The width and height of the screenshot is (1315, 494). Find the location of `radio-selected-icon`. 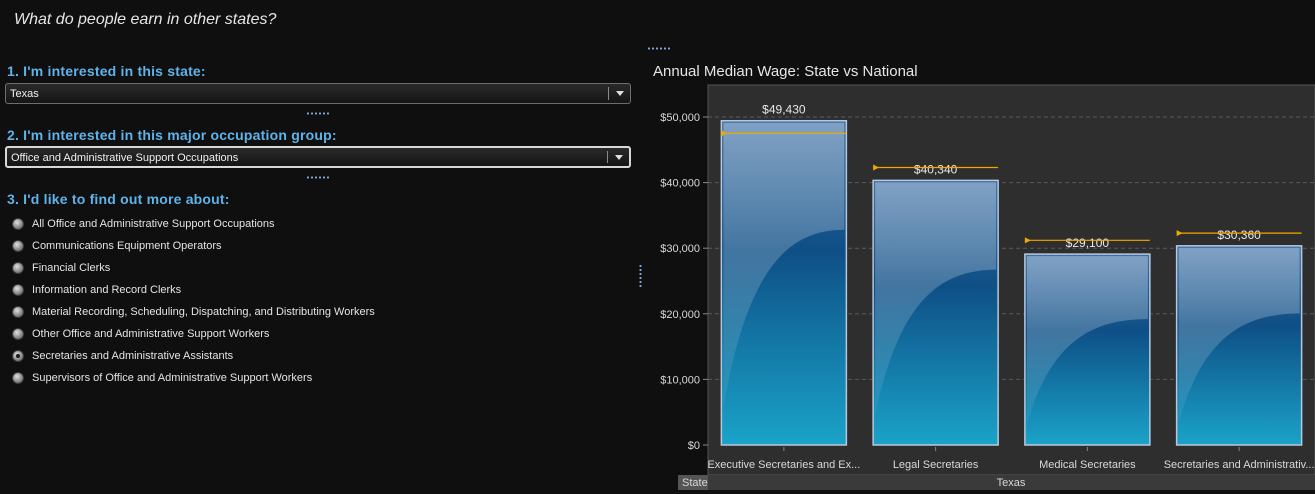

radio-selected-icon is located at coordinates (18, 356).